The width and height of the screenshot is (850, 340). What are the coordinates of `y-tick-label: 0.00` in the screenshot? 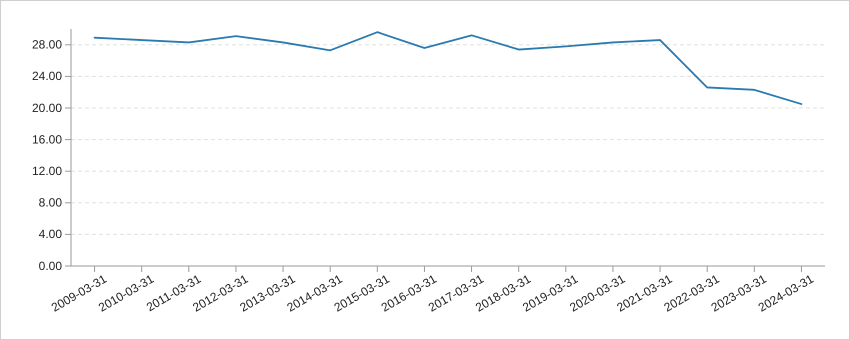 It's located at (50, 265).